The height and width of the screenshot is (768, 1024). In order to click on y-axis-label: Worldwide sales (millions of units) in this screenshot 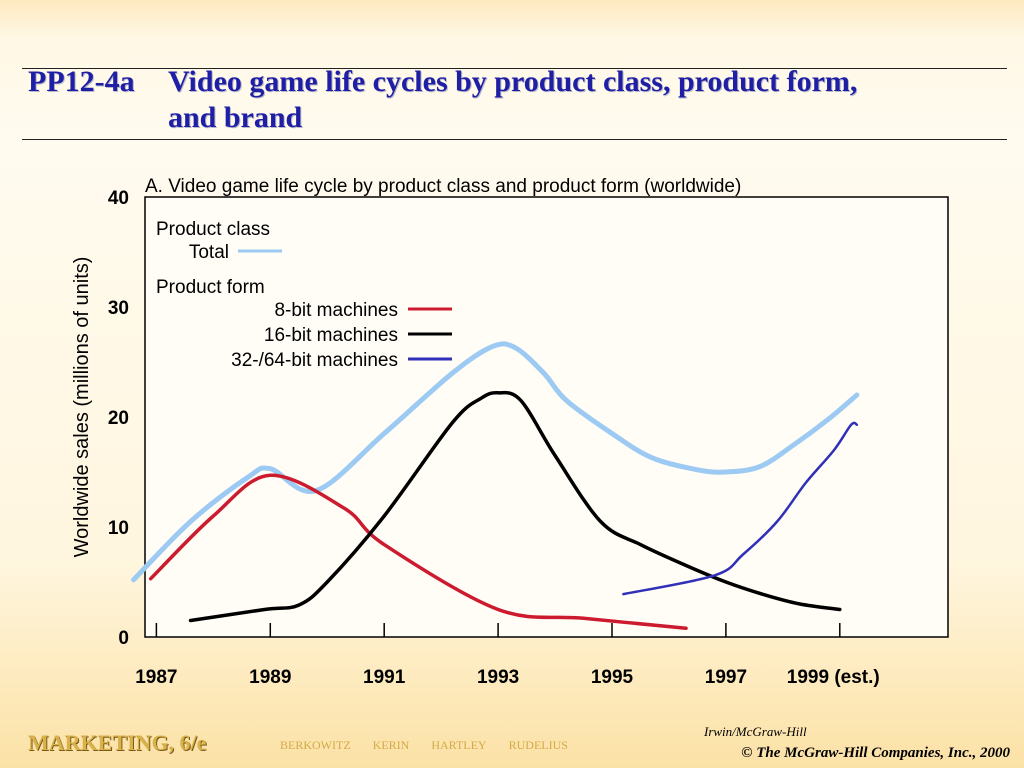, I will do `click(82, 407)`.